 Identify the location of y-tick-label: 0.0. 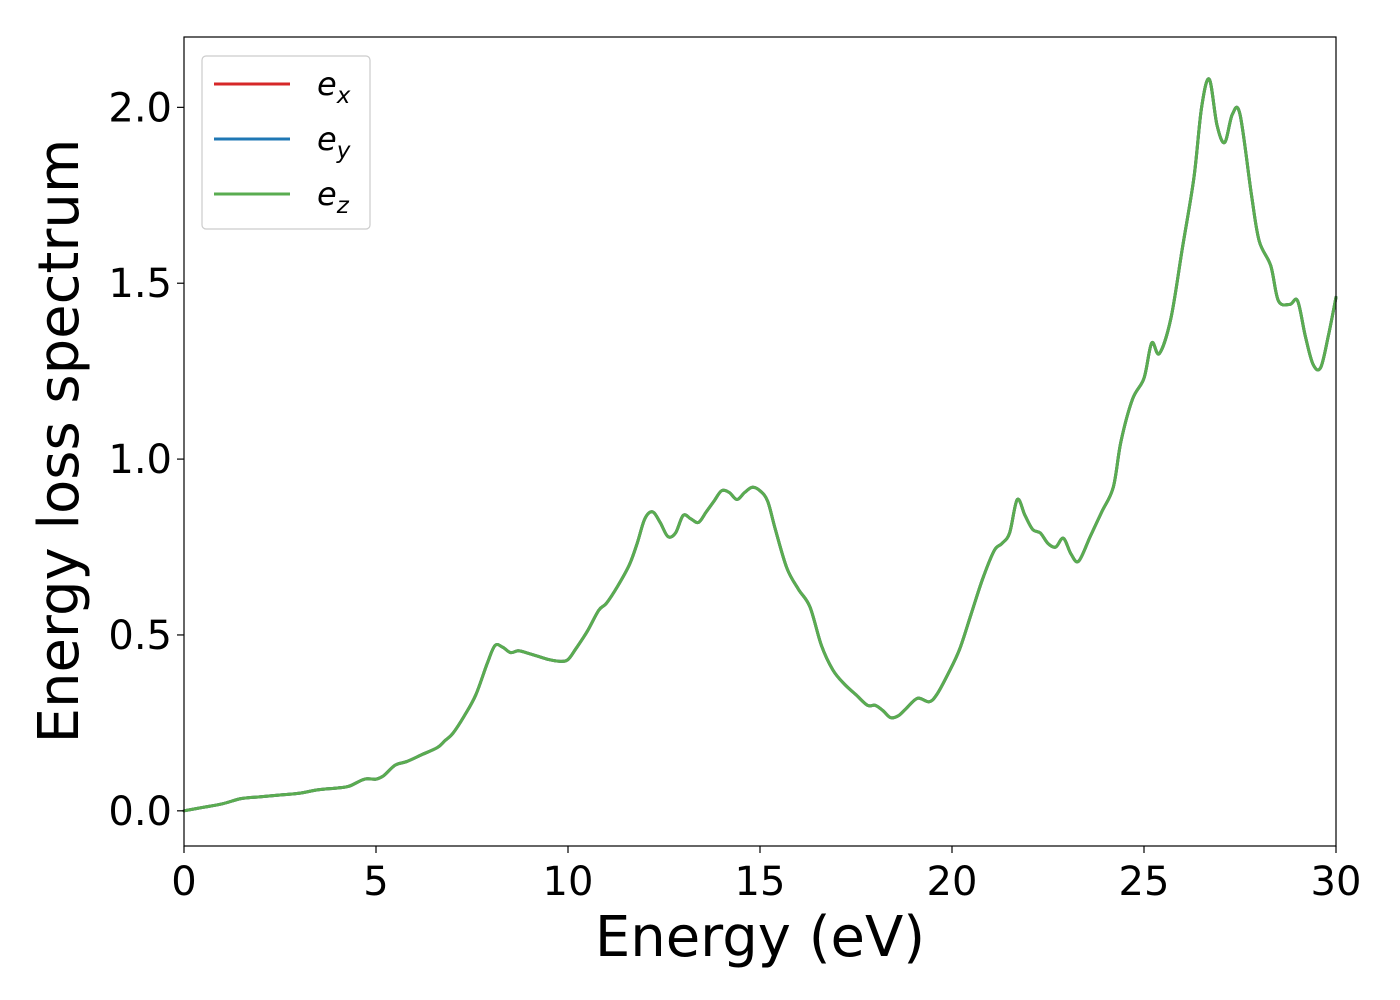
(140, 812).